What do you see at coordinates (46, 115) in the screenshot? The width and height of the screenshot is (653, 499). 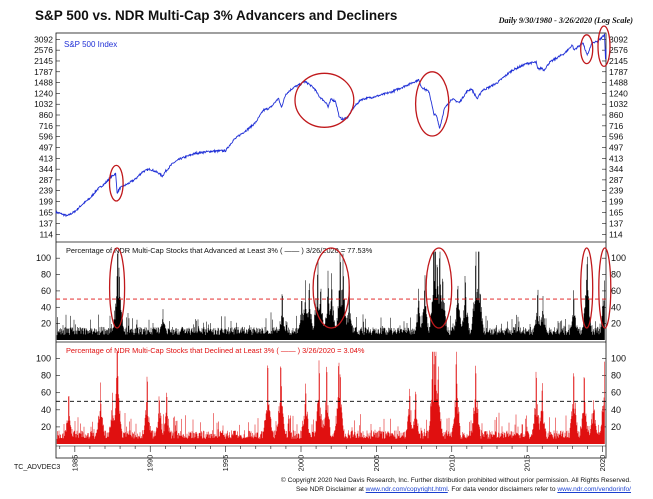 I see `y-tick-label-left: 860` at bounding box center [46, 115].